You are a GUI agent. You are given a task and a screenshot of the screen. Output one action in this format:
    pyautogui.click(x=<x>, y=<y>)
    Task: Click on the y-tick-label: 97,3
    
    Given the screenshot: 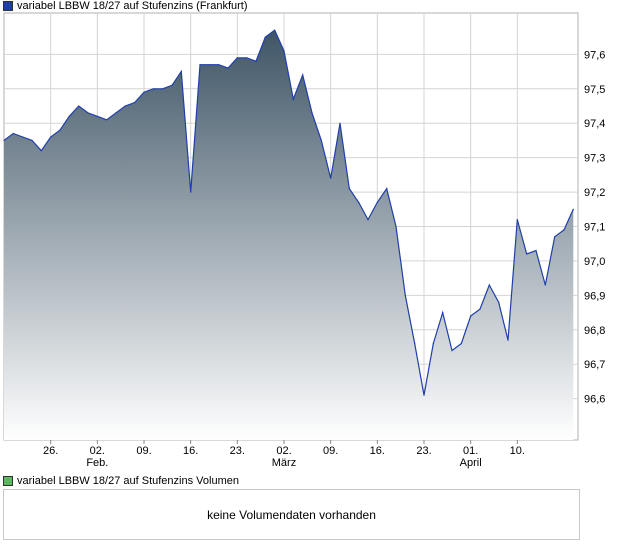 What is the action you would take?
    pyautogui.click(x=594, y=159)
    